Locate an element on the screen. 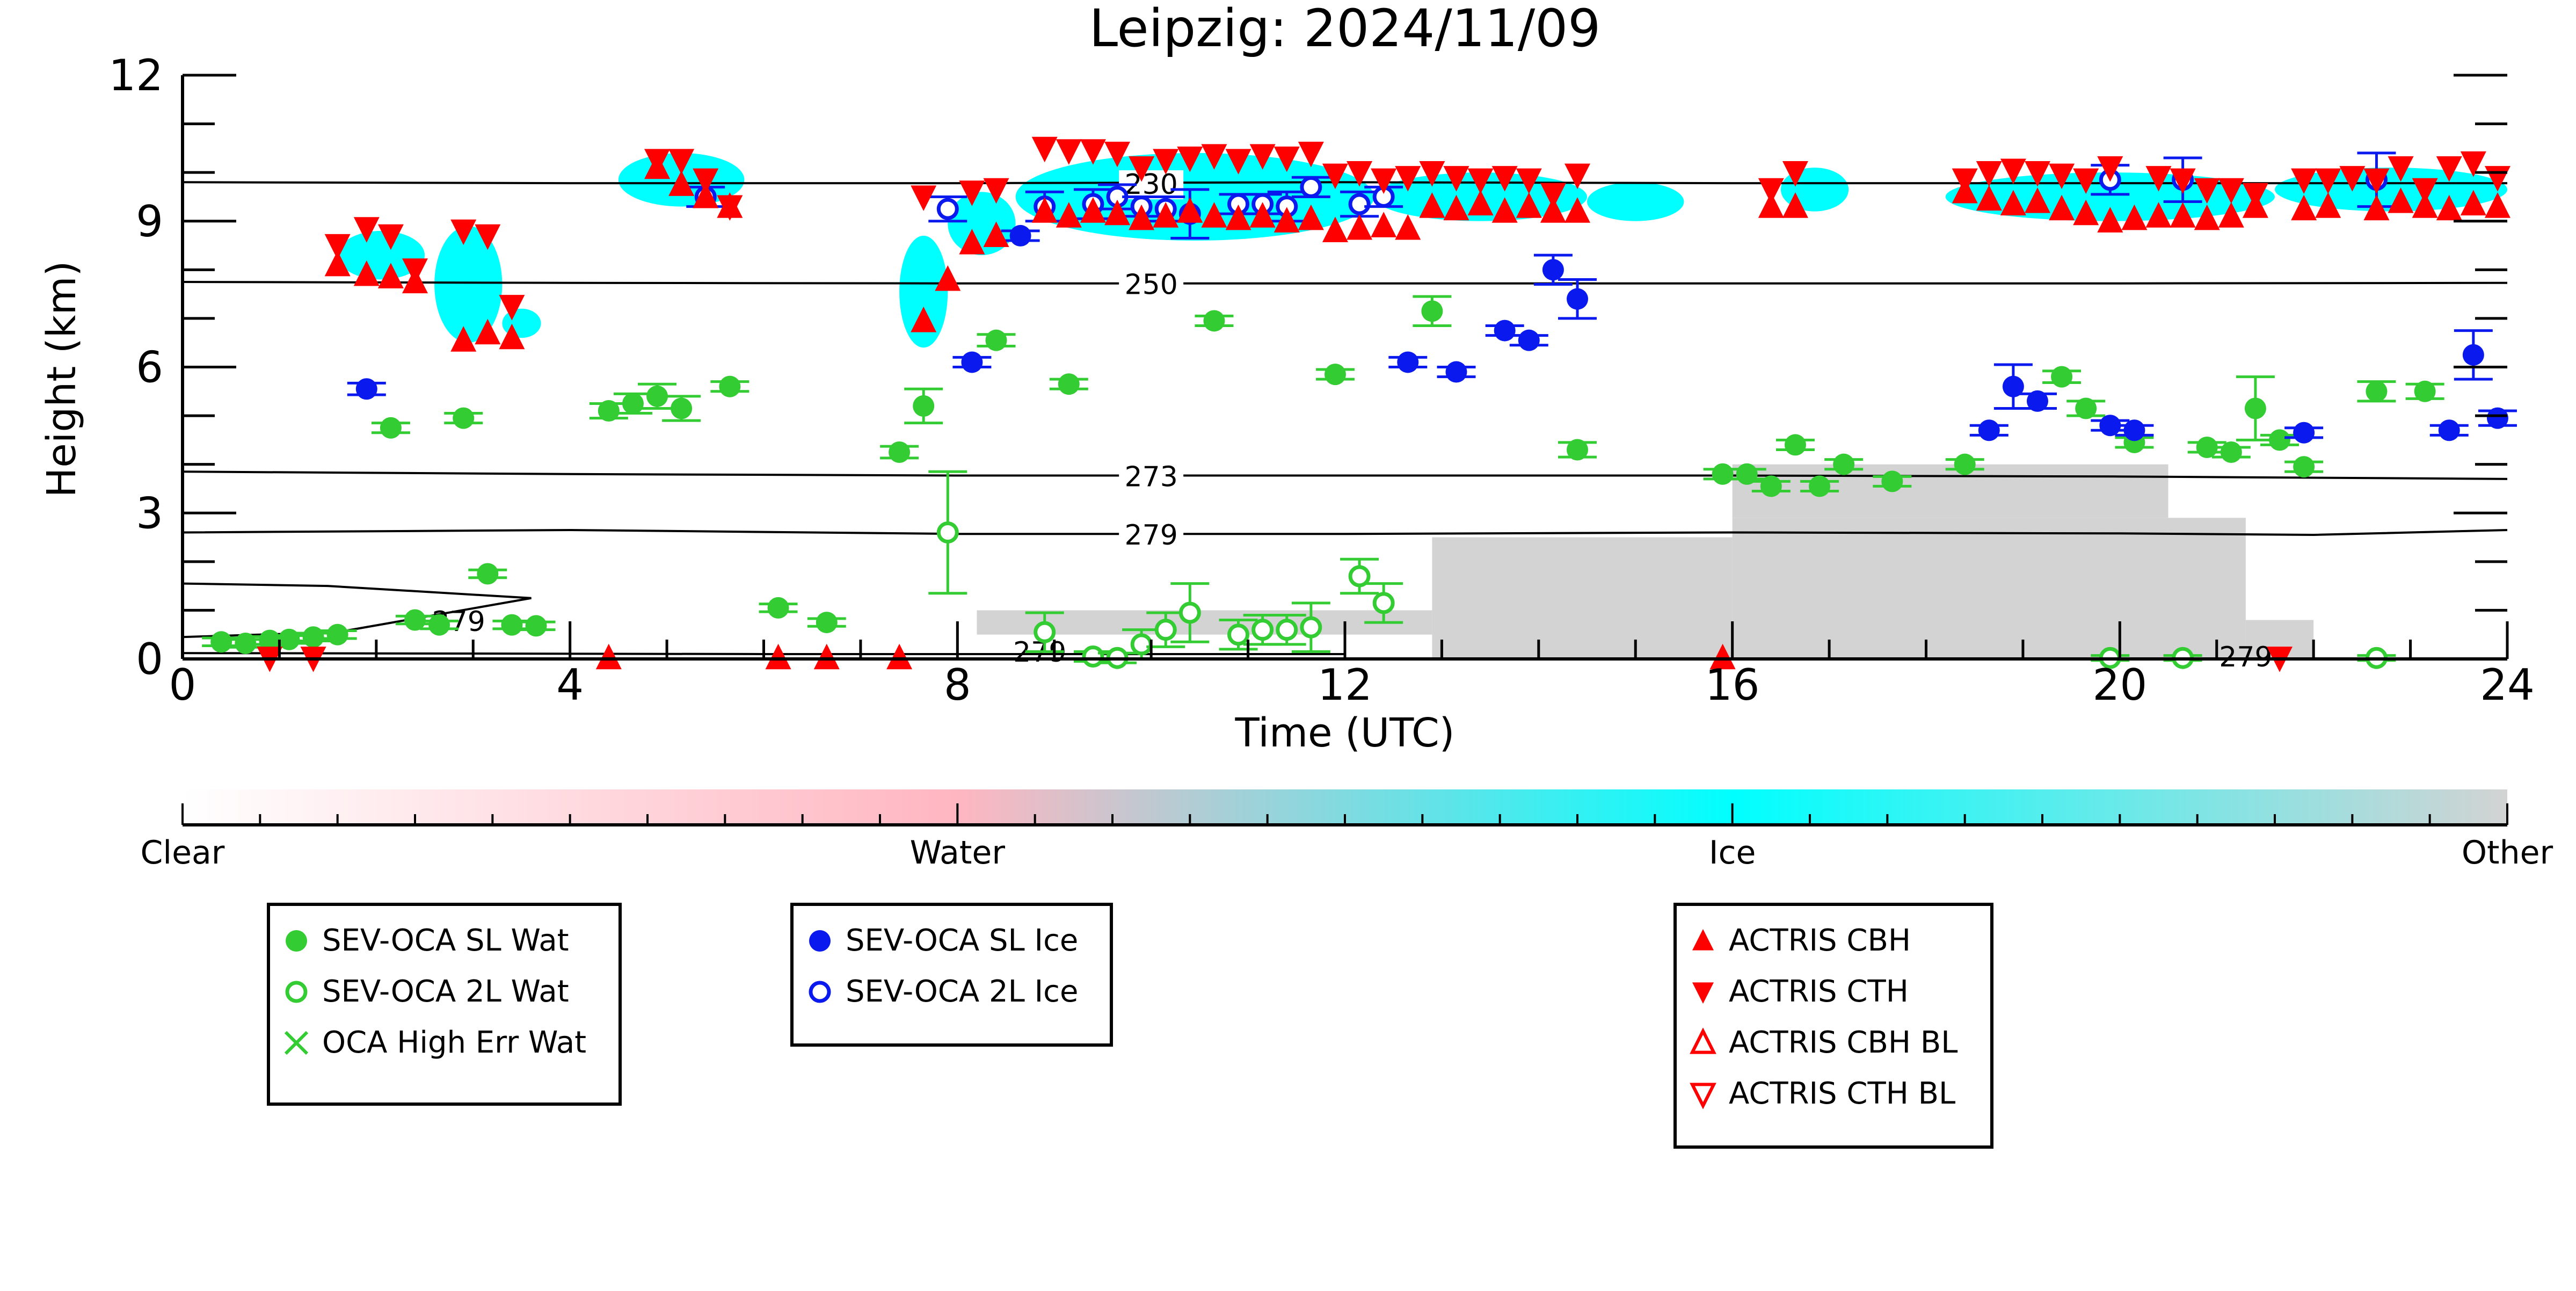 This screenshot has width=2576, height=1291. legend-label: SEV-OCA 2L Wat is located at coordinates (445, 991).